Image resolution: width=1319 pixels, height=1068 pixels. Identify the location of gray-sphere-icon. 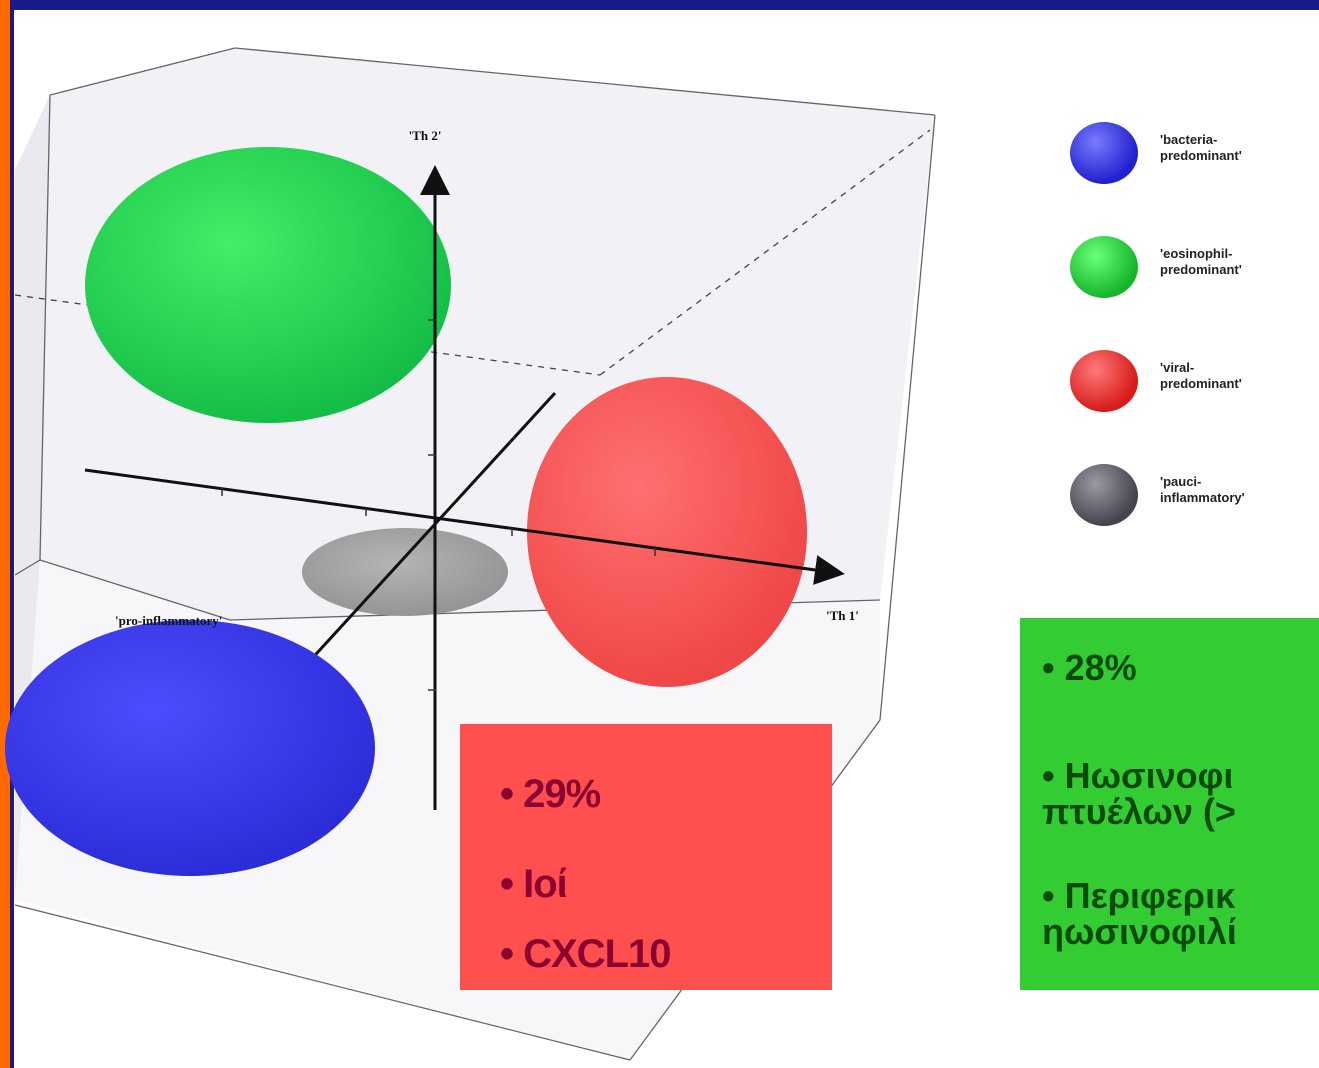
(1104, 495).